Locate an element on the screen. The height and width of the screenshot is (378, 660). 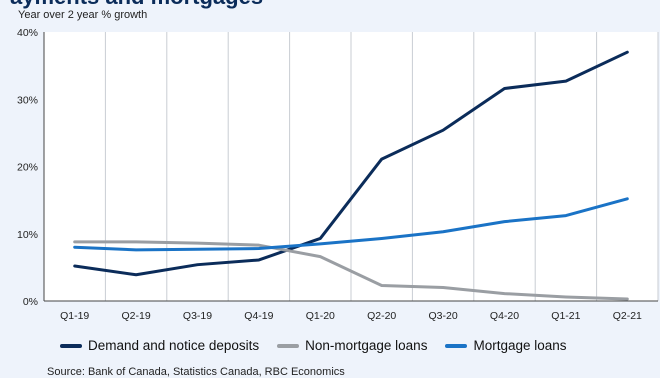
x-tick-label: Q2-20 is located at coordinates (381, 316).